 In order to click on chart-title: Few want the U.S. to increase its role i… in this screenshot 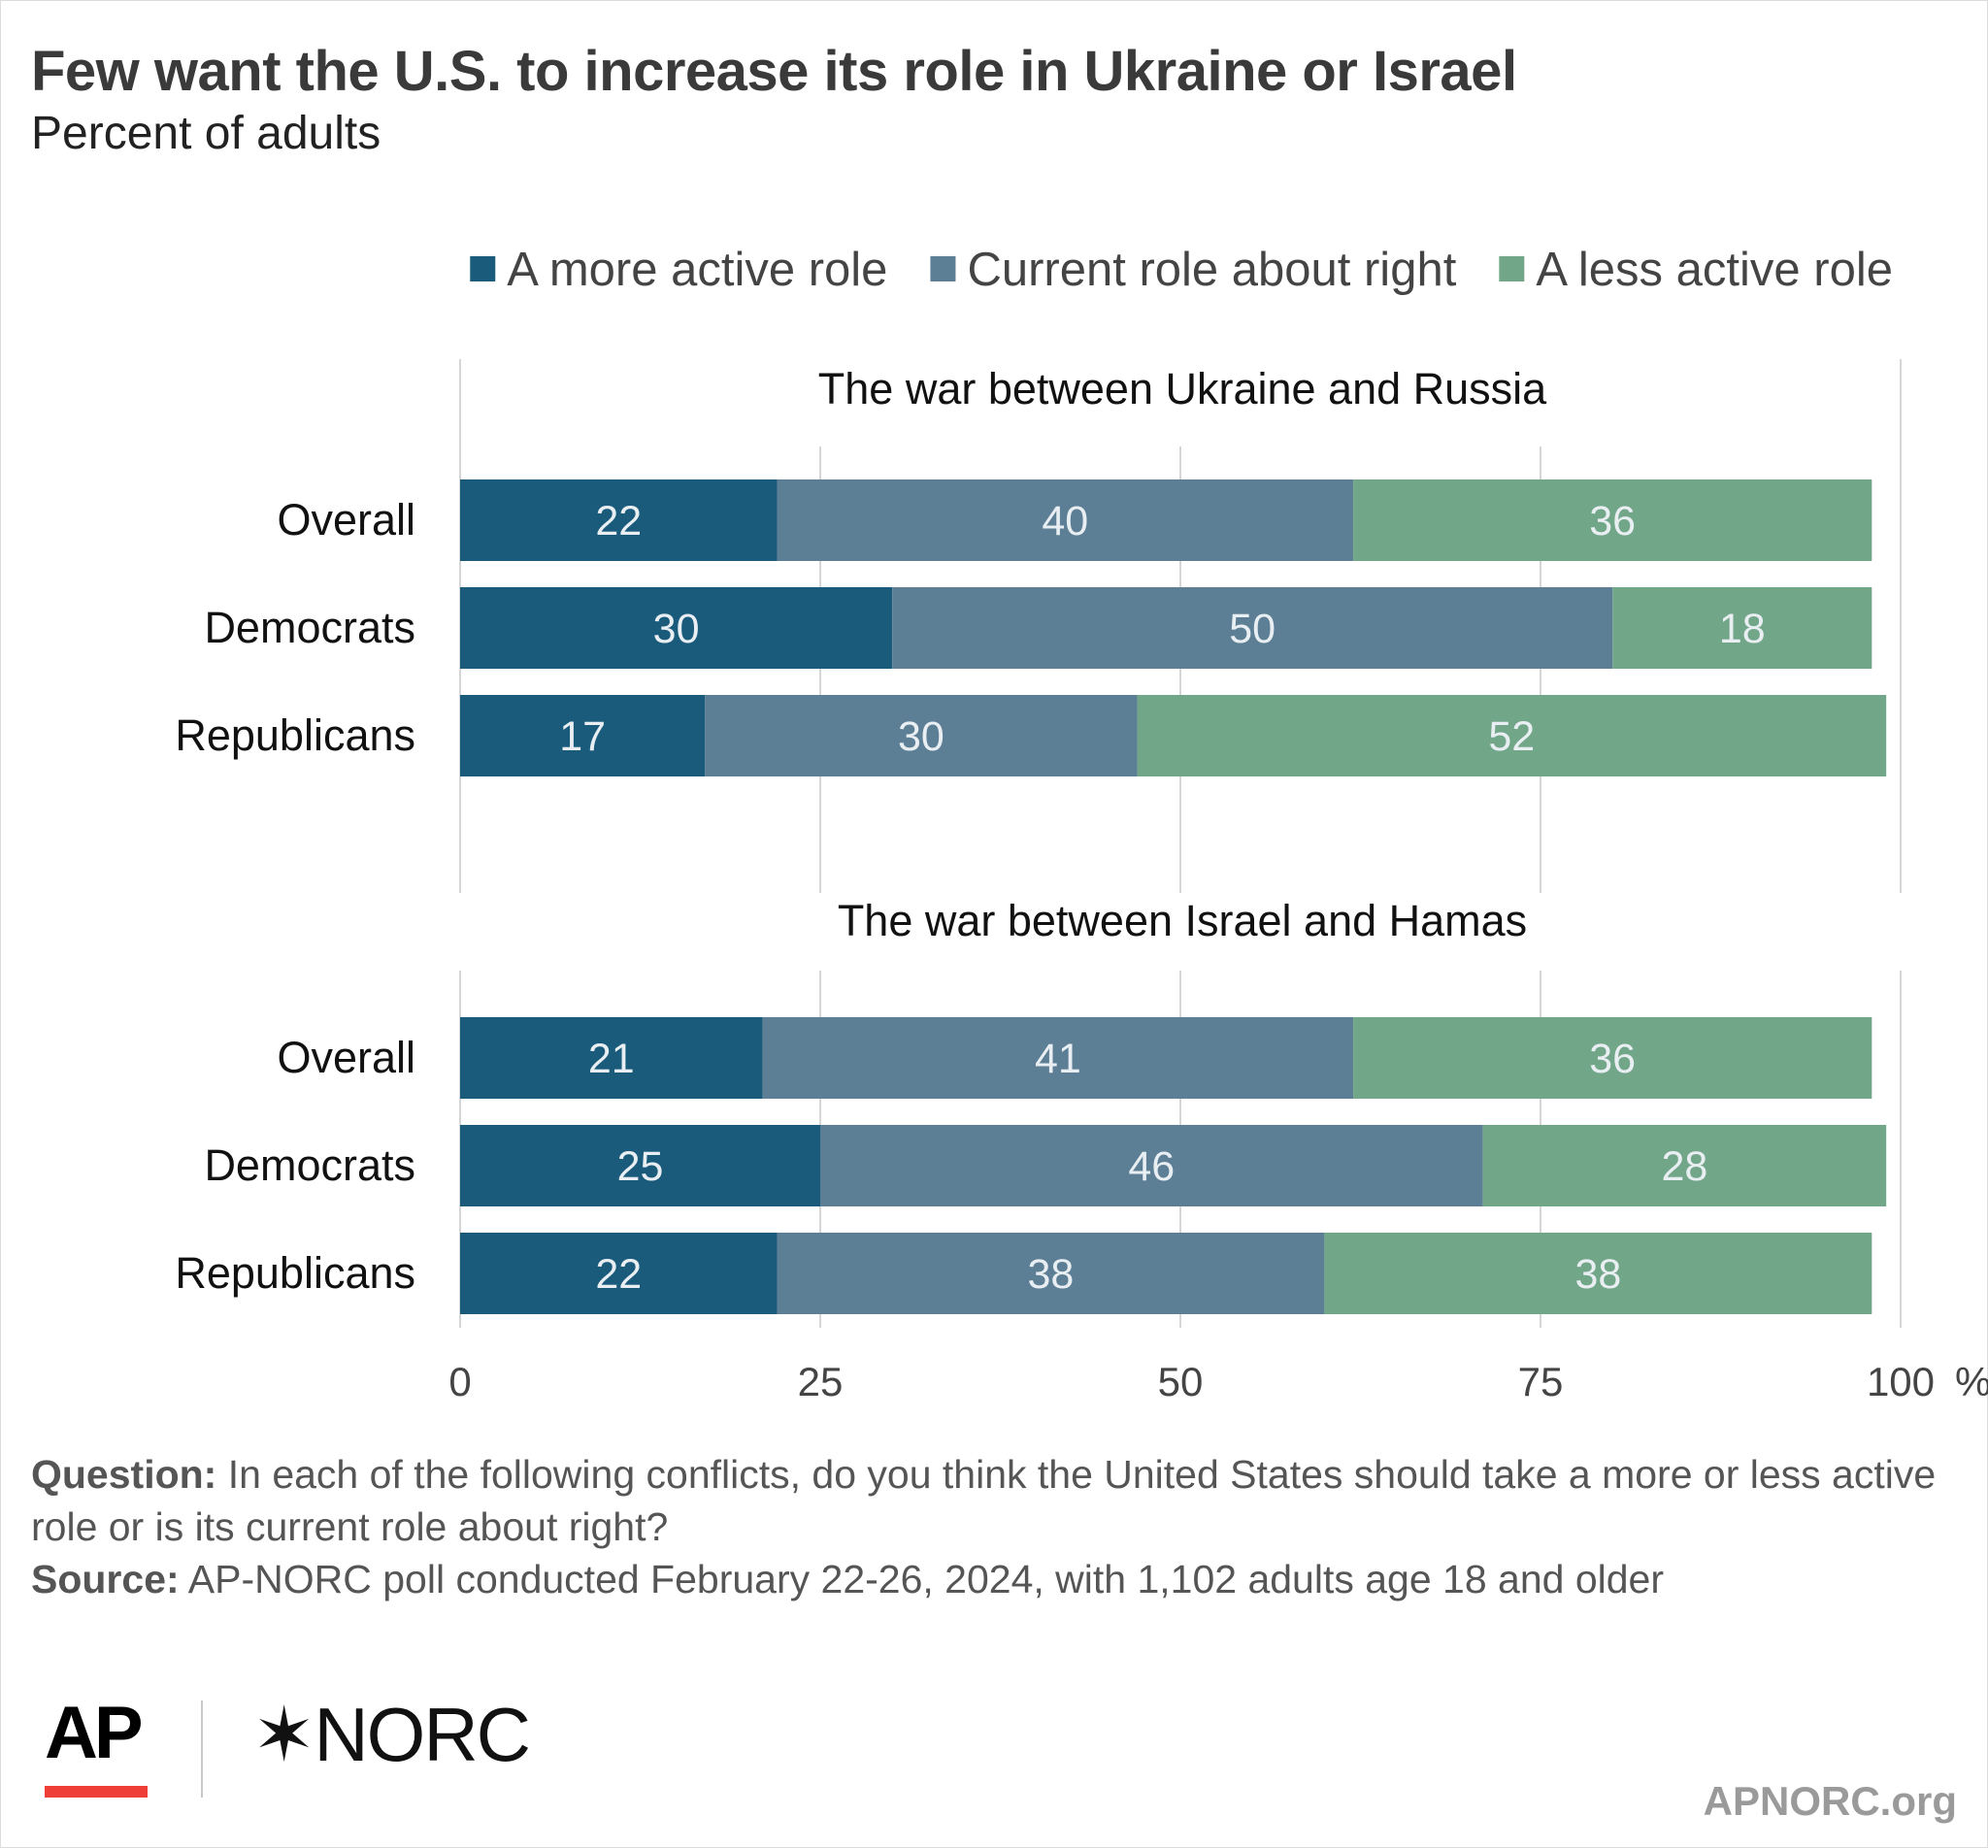, I will do `click(774, 71)`.